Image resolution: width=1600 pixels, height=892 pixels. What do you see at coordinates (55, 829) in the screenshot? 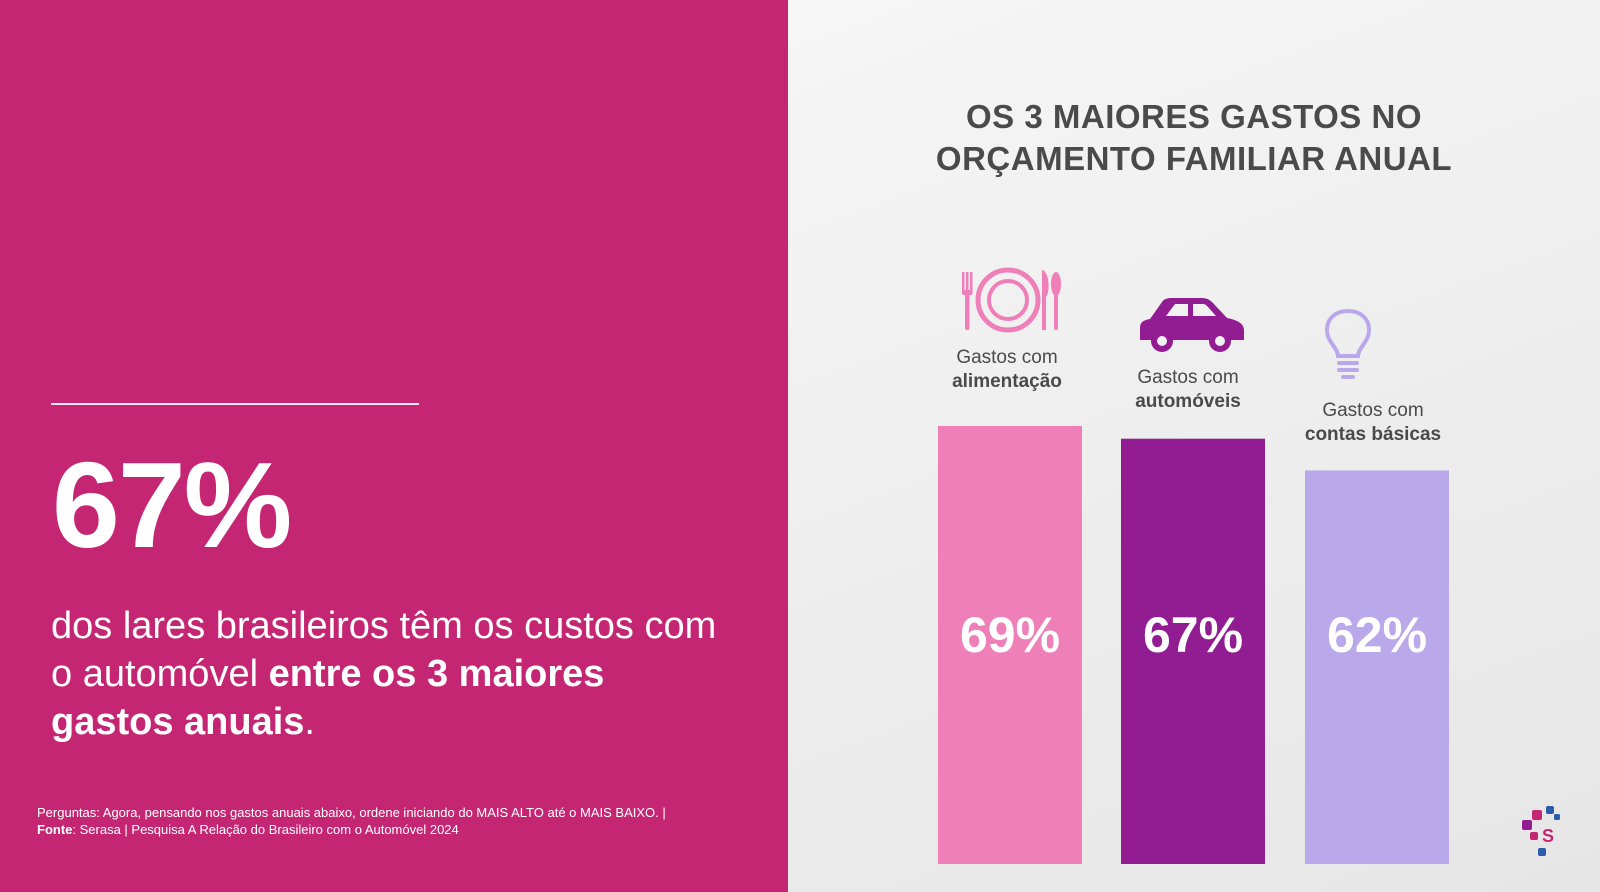
I see `footnote-source-label: Fonte` at bounding box center [55, 829].